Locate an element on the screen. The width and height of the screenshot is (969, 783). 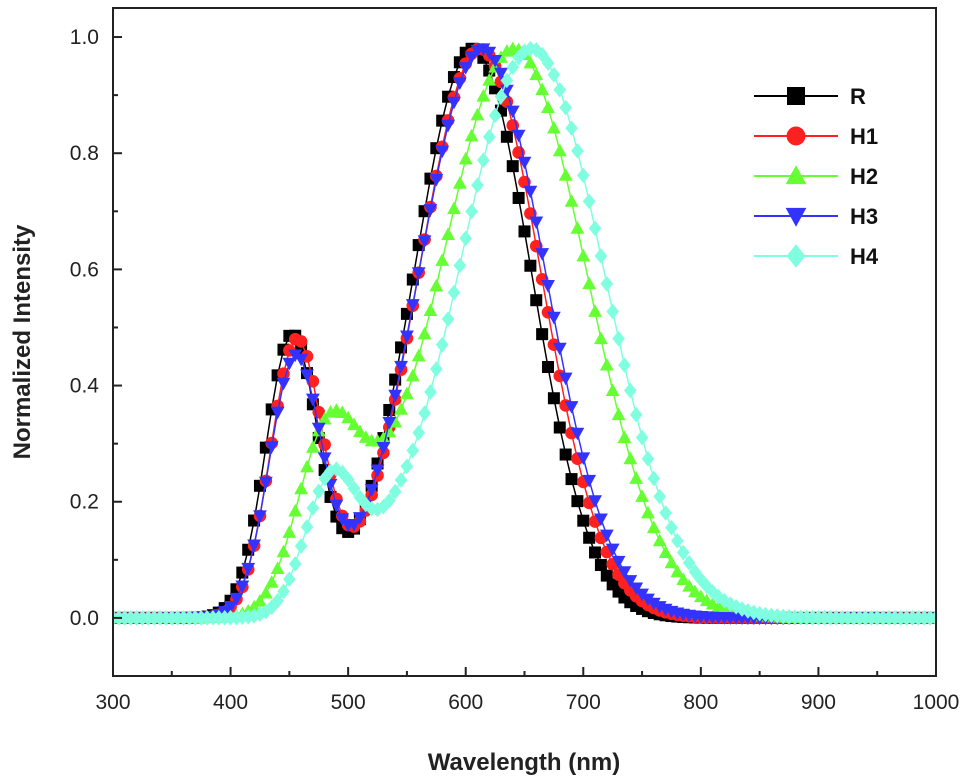
legend-label: R is located at coordinates (858, 96).